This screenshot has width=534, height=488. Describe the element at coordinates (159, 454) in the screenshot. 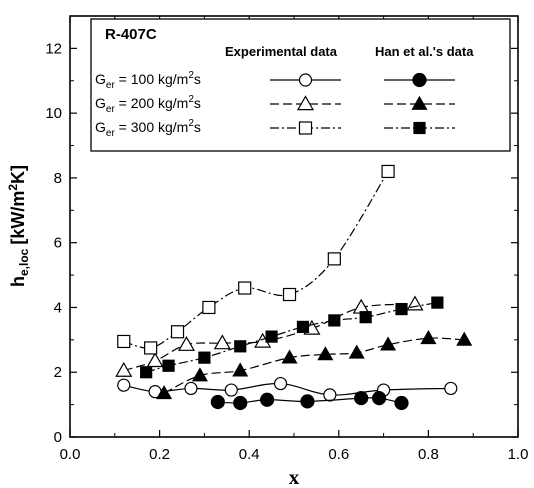

I see `x-tick-label: 0.2` at that location.